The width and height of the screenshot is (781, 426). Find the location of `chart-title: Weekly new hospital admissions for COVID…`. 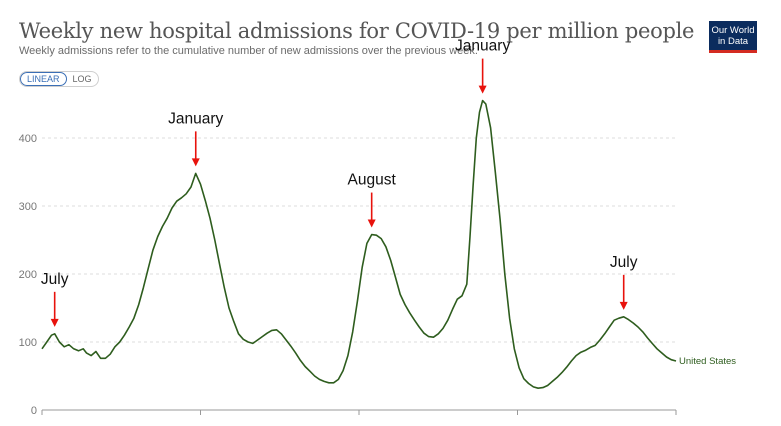

chart-title: Weekly new hospital admissions for COVID… is located at coordinates (357, 31).